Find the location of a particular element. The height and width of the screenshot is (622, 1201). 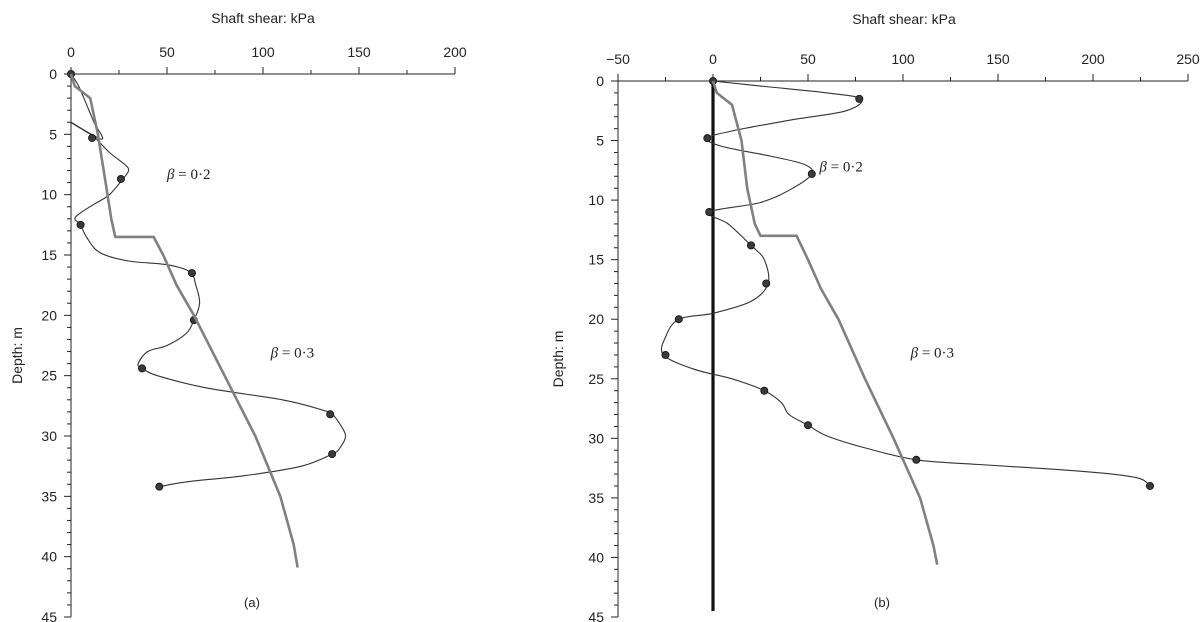

panel-label: (a) is located at coordinates (252, 602).